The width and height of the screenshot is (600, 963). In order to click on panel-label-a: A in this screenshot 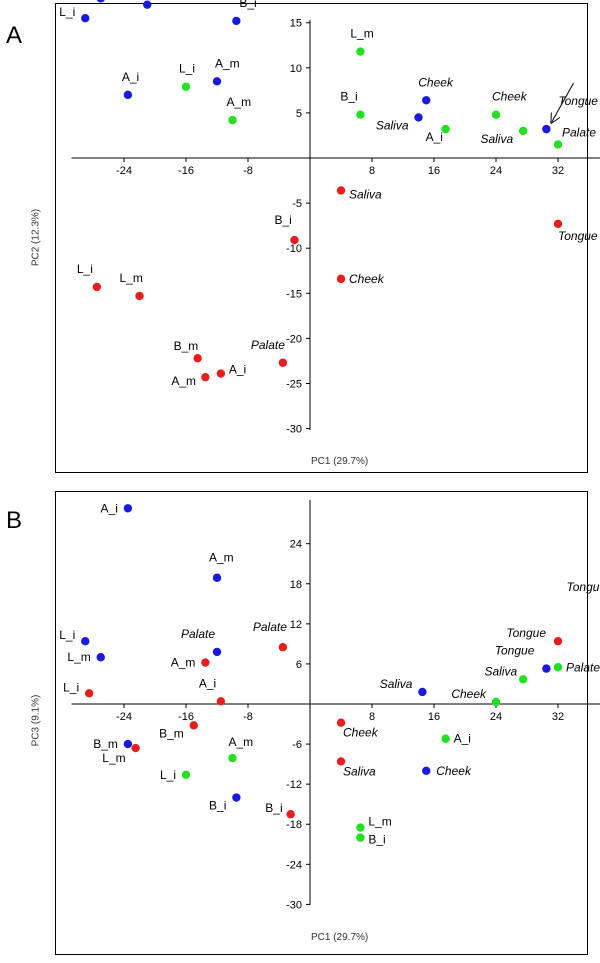, I will do `click(14, 35)`.